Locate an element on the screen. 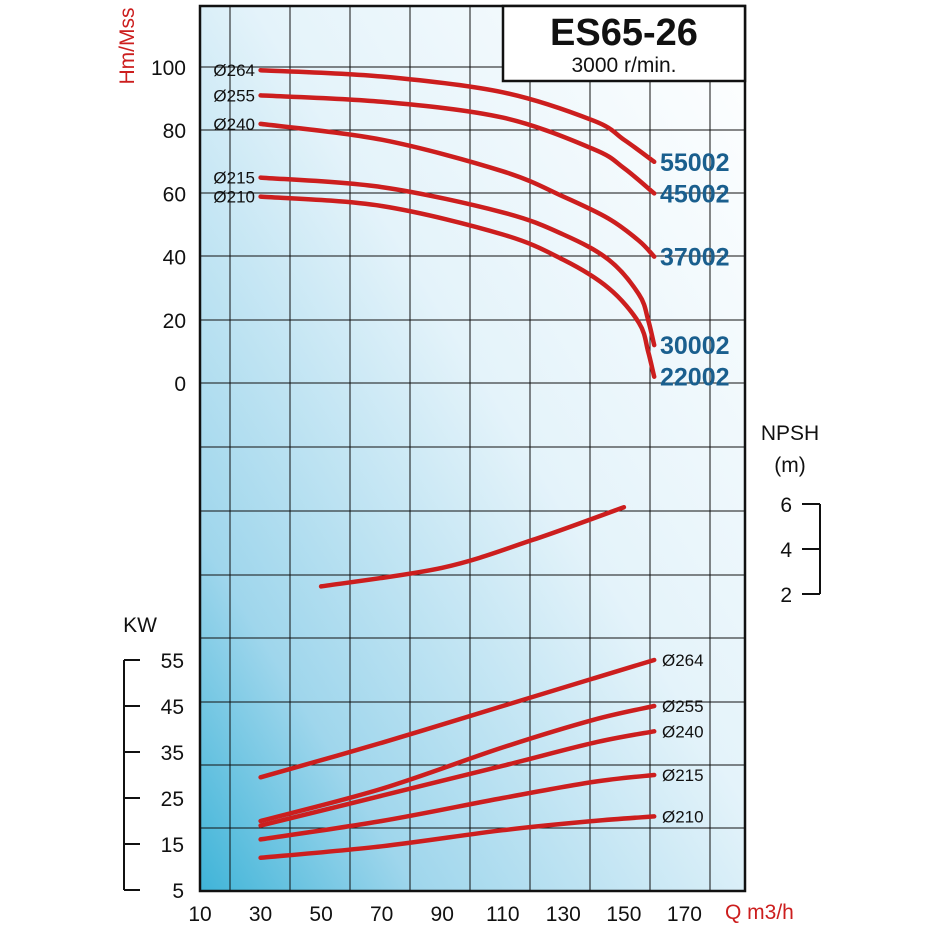 The width and height of the screenshot is (936, 936). power-axis: 5 15 25 35 45 55 is located at coordinates (153, 776).